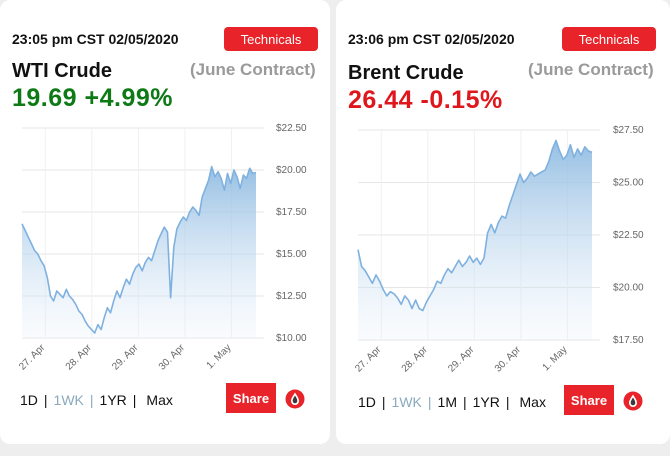 This screenshot has width=670, height=456. Describe the element at coordinates (291, 338) in the screenshot. I see `y-tick-label: $10.00` at that location.